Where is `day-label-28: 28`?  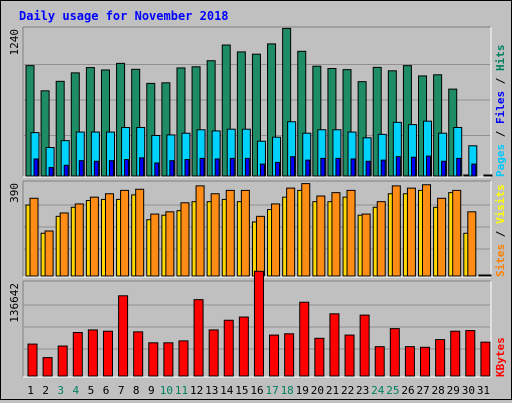
day-label-28: 28 is located at coordinates (438, 390).